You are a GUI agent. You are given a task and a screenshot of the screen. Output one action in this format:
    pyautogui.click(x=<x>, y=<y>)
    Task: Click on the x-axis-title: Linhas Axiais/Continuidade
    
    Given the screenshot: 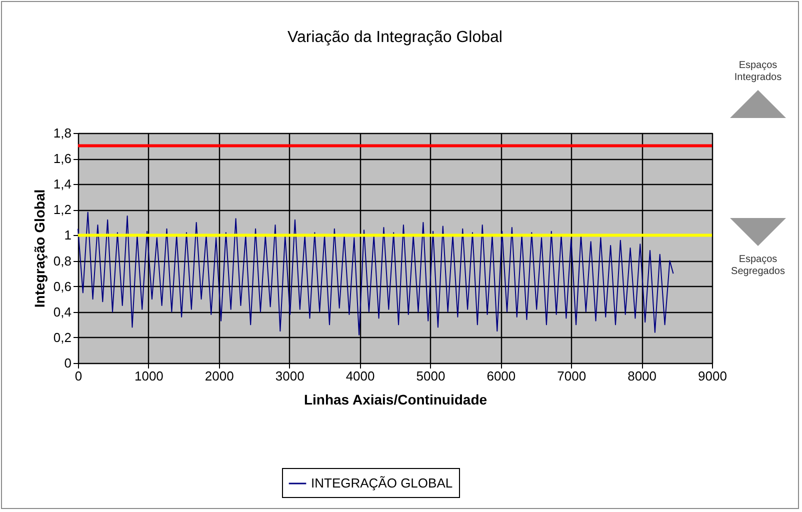 What is the action you would take?
    pyautogui.click(x=396, y=400)
    